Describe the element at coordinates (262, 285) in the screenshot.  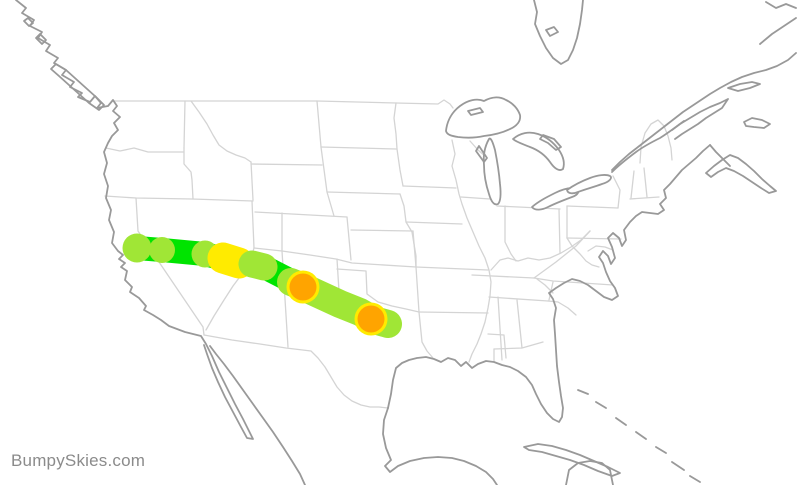
I see `flight-path` at that location.